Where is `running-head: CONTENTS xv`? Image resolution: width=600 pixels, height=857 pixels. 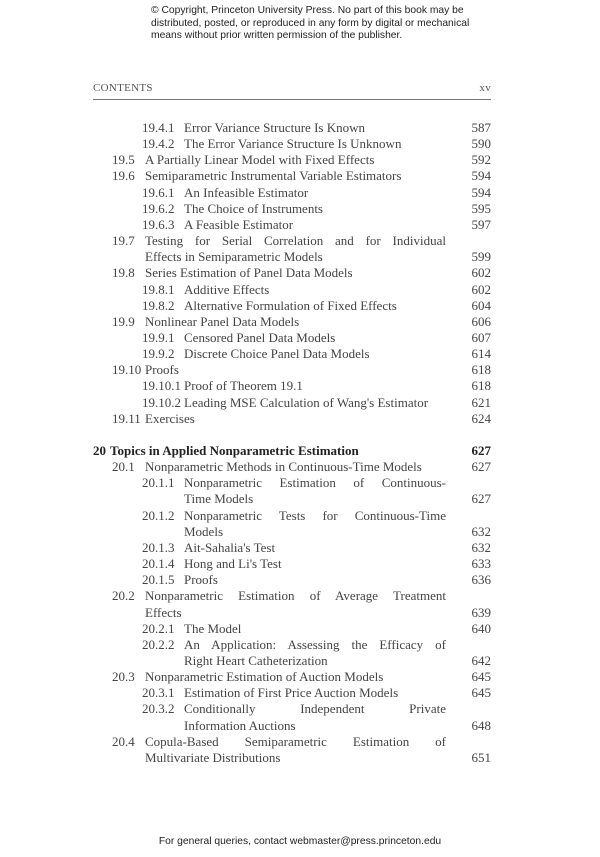
running-head: CONTENTS xv is located at coordinates (292, 88).